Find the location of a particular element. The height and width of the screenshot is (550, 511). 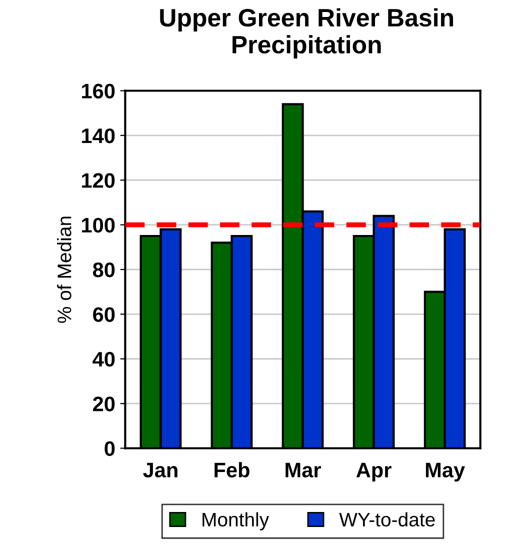

x-tick-label: Mar is located at coordinates (303, 470).